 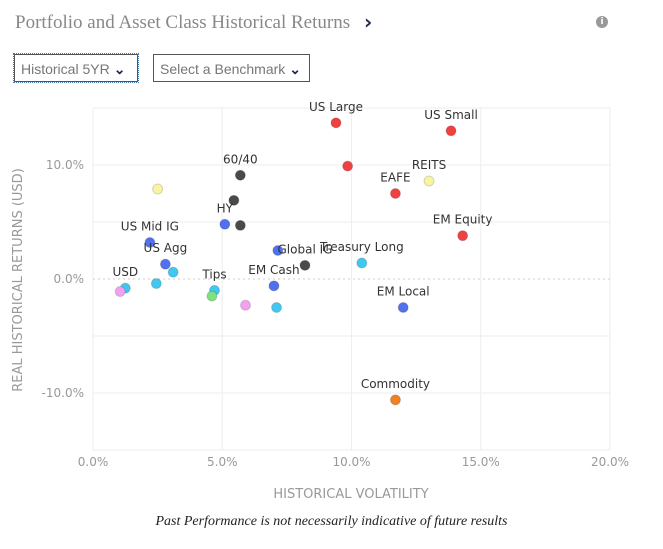 I want to click on x-tick-label: 10.0%, so click(x=351, y=462).